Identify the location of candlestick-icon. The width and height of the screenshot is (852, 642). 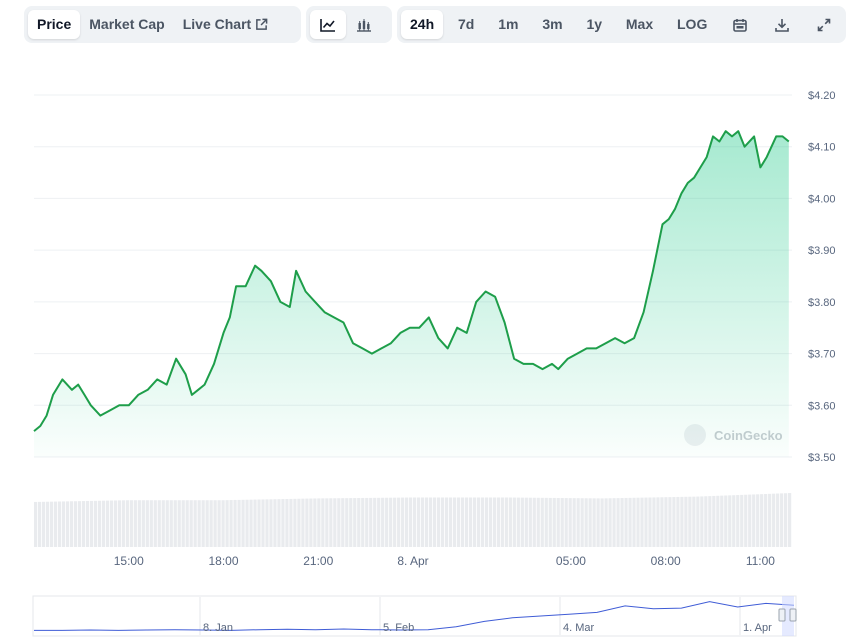
(364, 25).